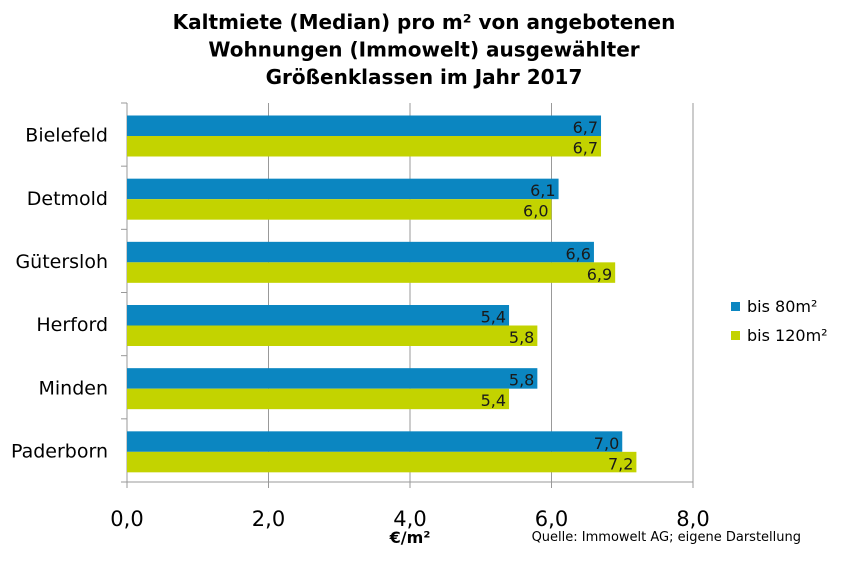  I want to click on data-label: 7,2, so click(620, 463).